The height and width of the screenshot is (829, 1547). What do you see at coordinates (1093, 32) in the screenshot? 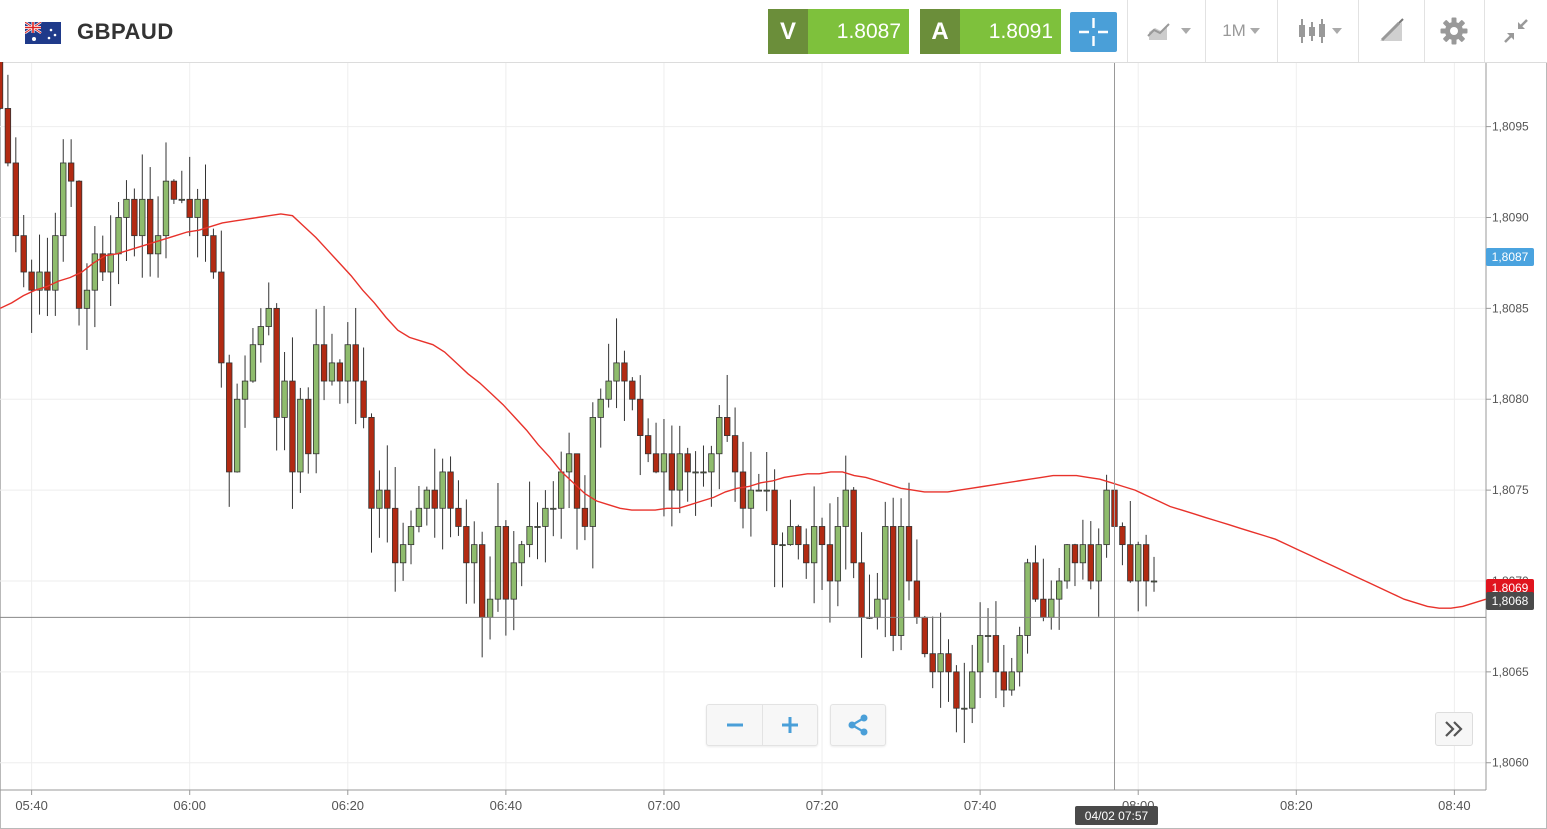
I see `crosshair-button` at bounding box center [1093, 32].